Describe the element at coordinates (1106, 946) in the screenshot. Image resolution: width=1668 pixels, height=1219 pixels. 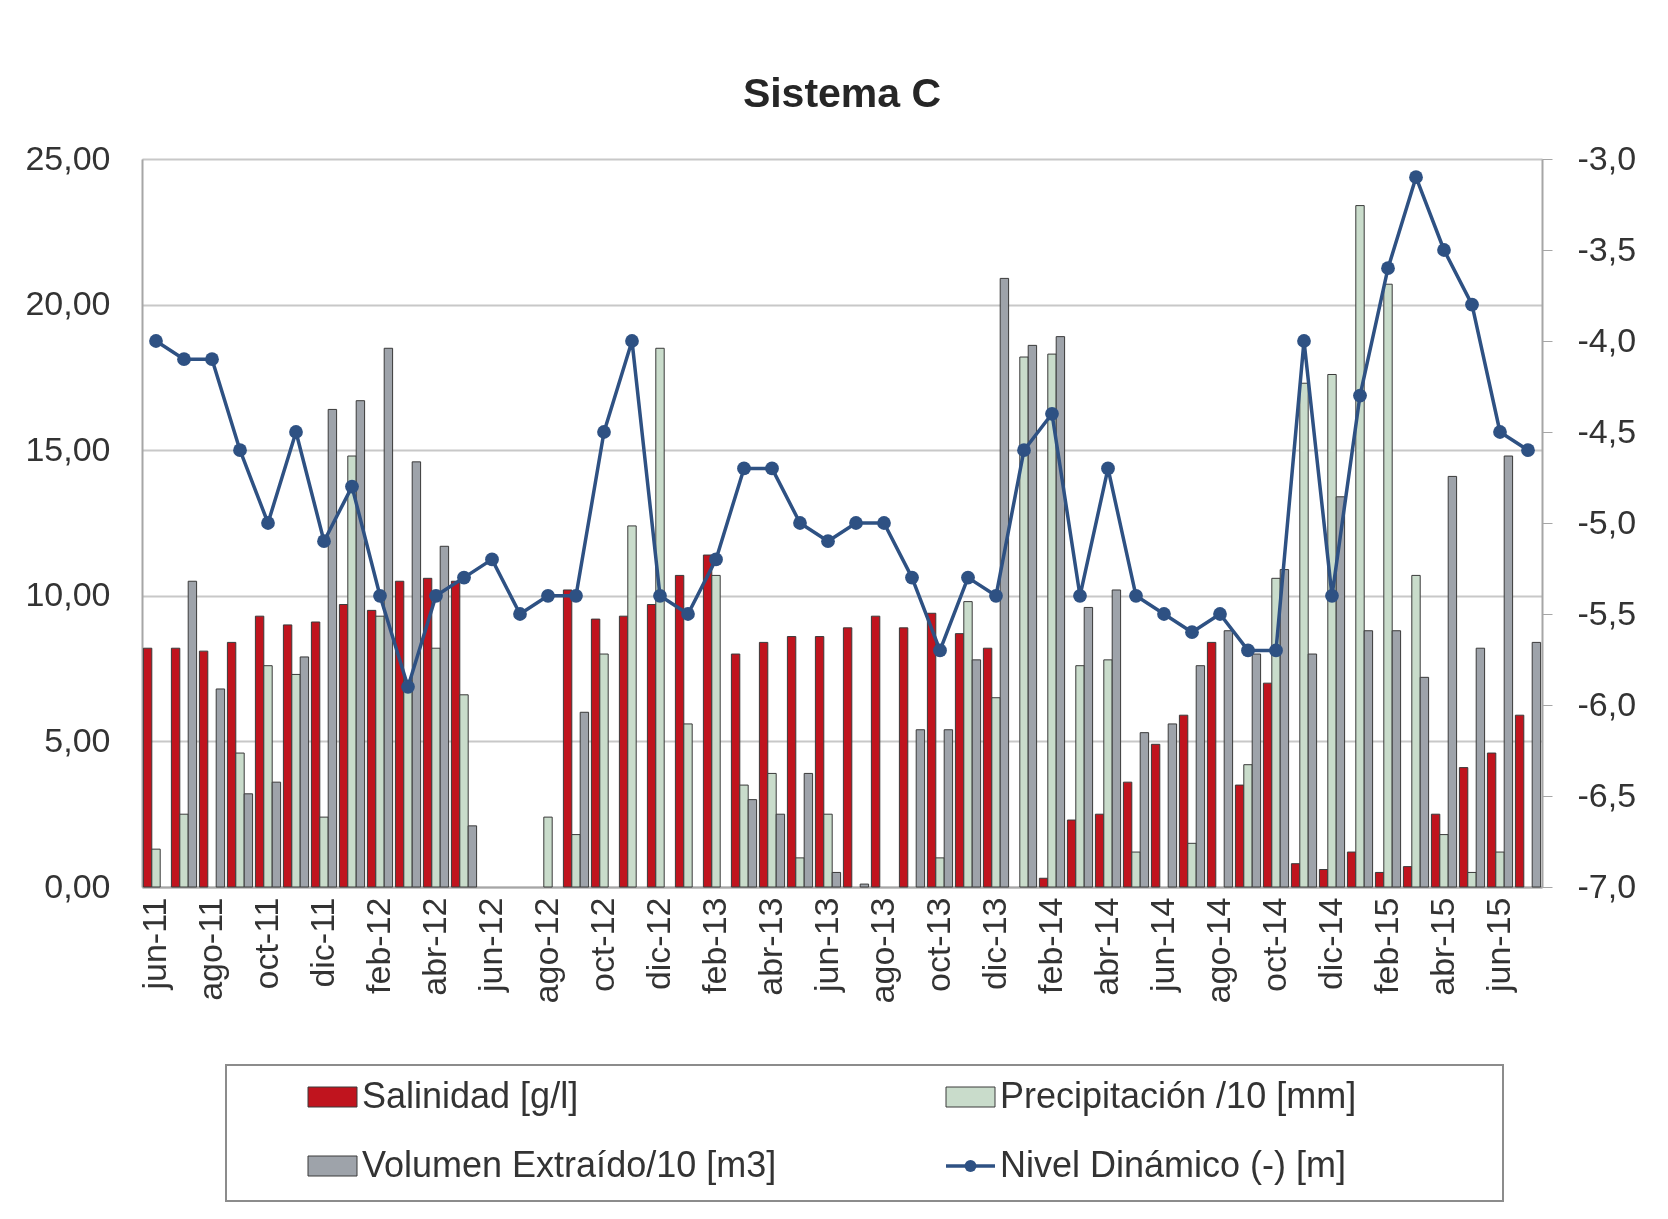
I see `x-tick-label: abr-14` at that location.